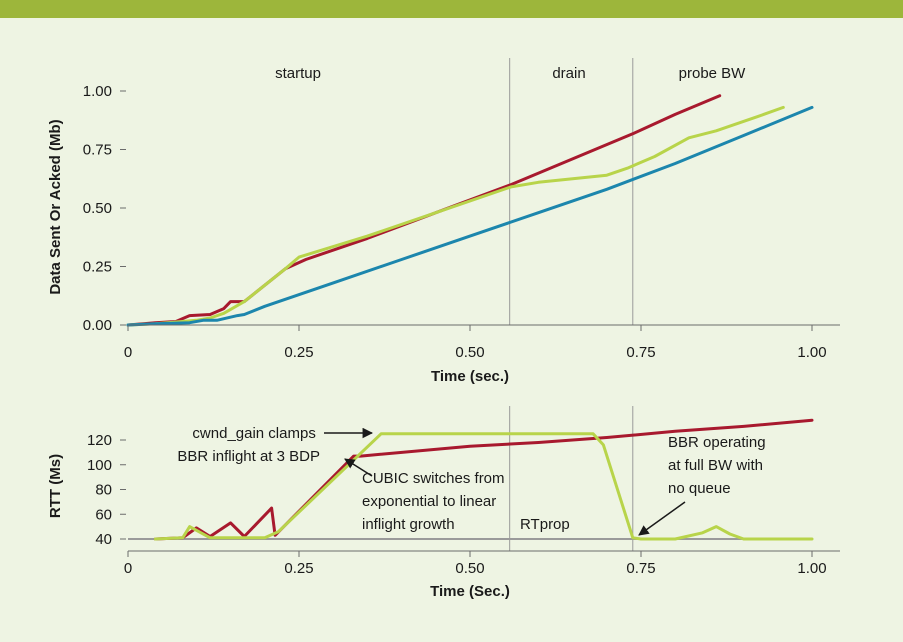 The width and height of the screenshot is (903, 642). I want to click on chart1-y-tick-label: 0.75, so click(97, 150).